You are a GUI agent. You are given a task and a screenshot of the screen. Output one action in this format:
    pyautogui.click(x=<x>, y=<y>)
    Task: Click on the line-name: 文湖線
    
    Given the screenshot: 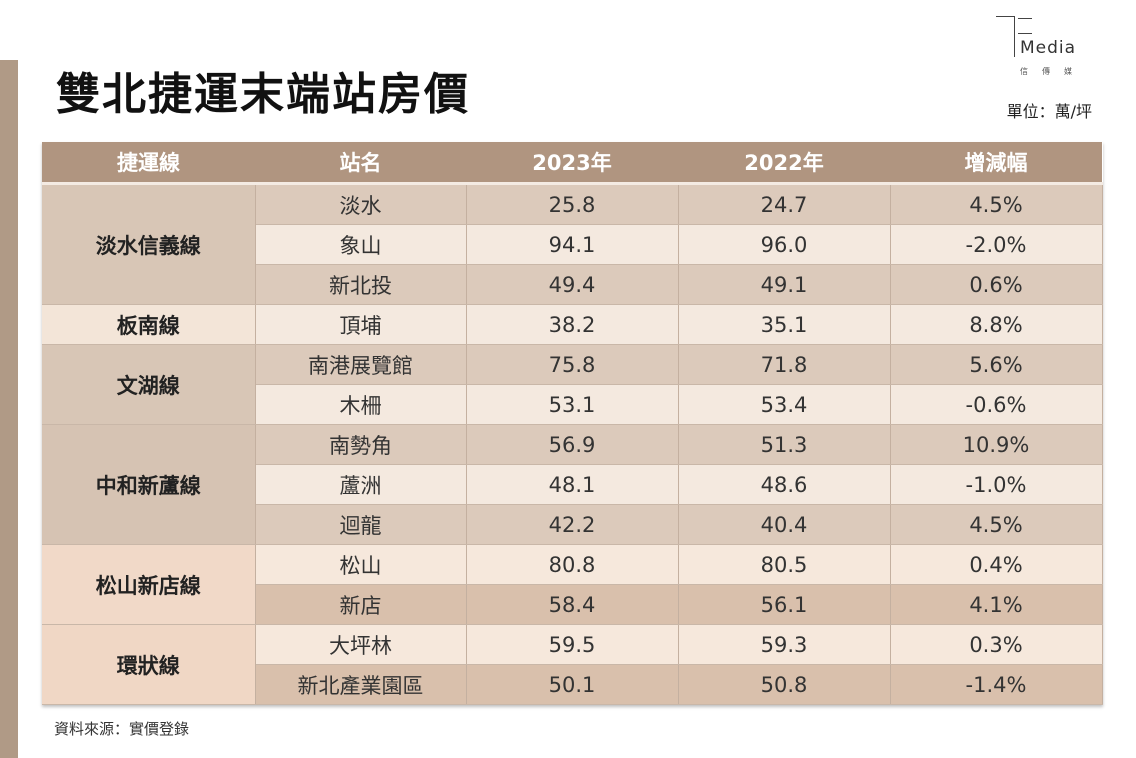 What is the action you would take?
    pyautogui.click(x=149, y=384)
    